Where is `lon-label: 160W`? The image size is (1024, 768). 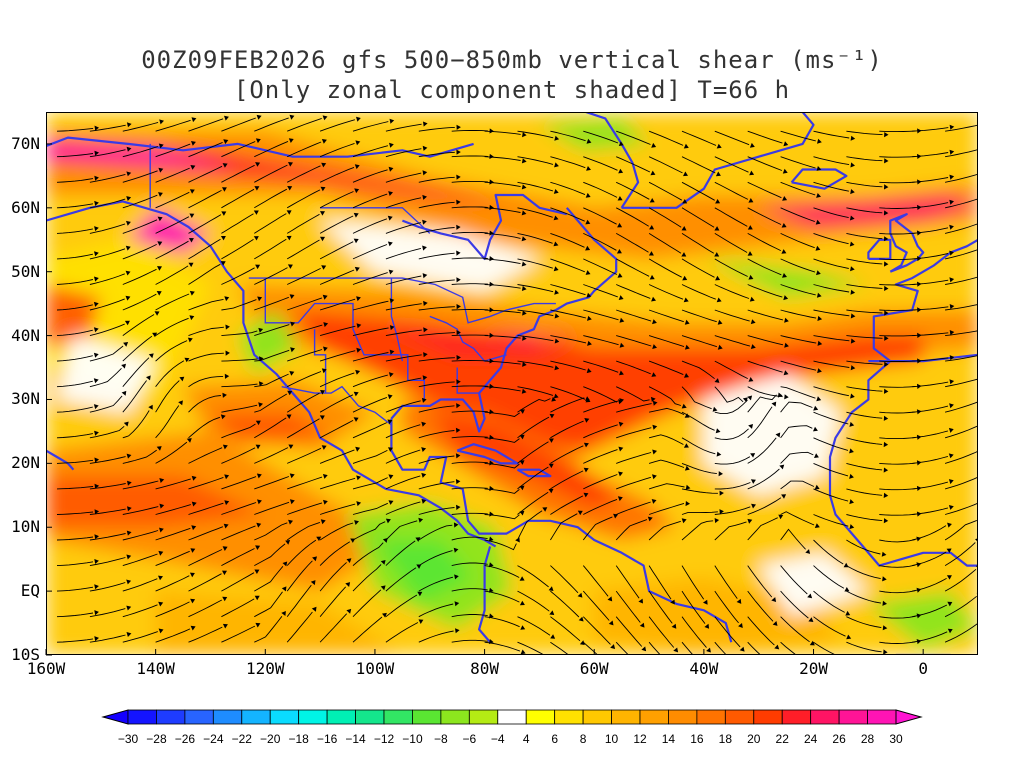 lon-label: 160W is located at coordinates (46, 668).